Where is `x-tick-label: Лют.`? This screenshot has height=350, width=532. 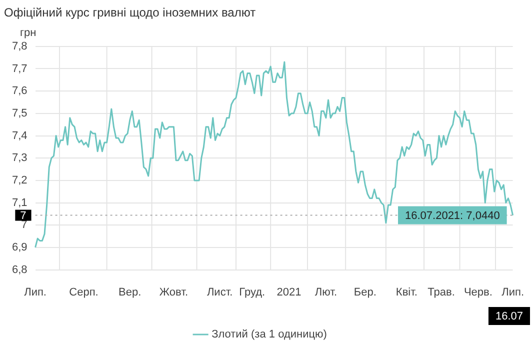 x-tick-label: Лют. is located at coordinates (326, 292).